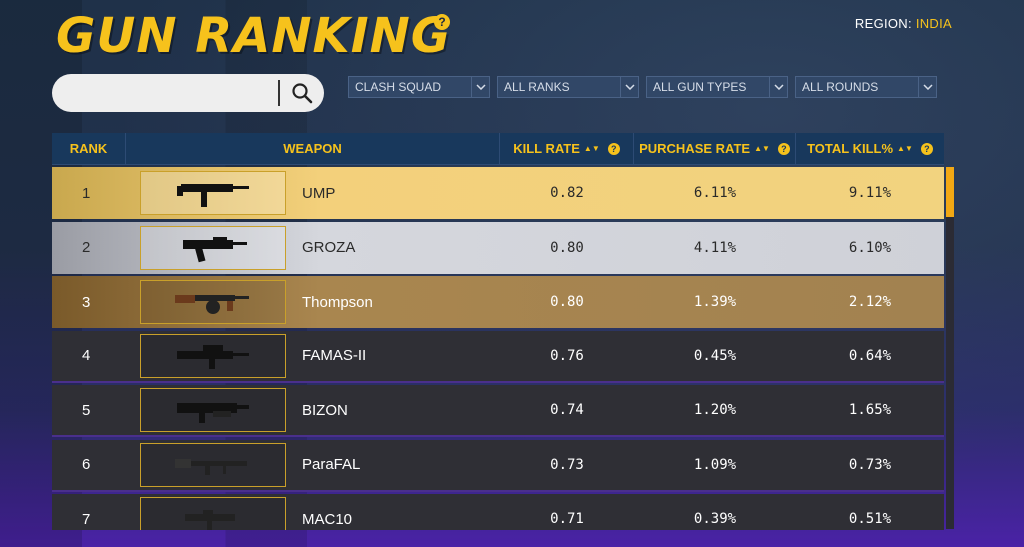 Image resolution: width=1024 pixels, height=547 pixels. Describe the element at coordinates (715, 193) in the screenshot. I see `purchase-rate-cell: 6.11%` at that location.